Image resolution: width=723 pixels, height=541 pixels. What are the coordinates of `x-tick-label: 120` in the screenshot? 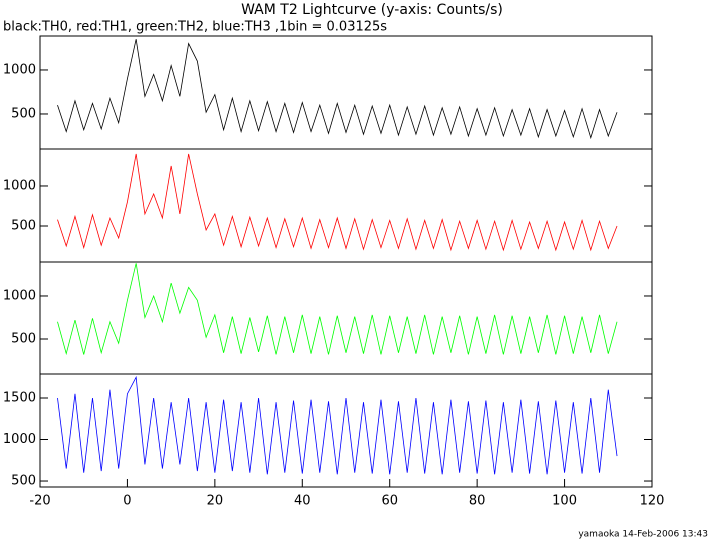 It's located at (652, 501).